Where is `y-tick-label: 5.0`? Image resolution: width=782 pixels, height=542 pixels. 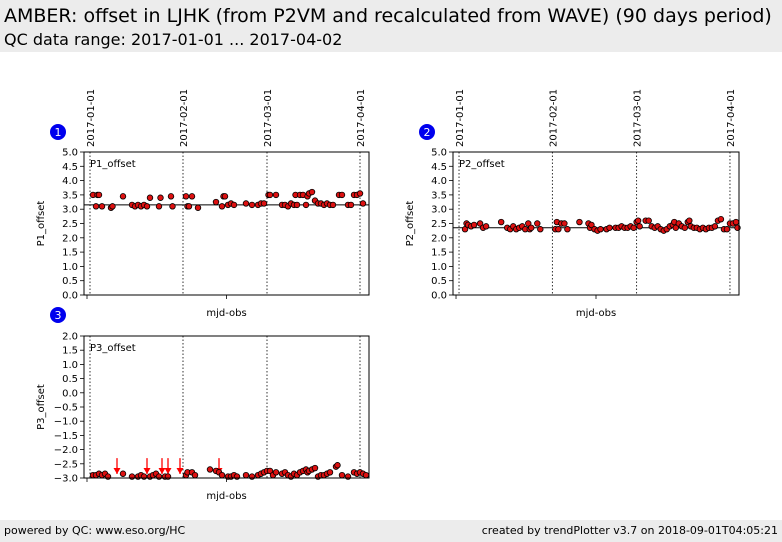 y-tick-label: 5.0 is located at coordinates (439, 153).